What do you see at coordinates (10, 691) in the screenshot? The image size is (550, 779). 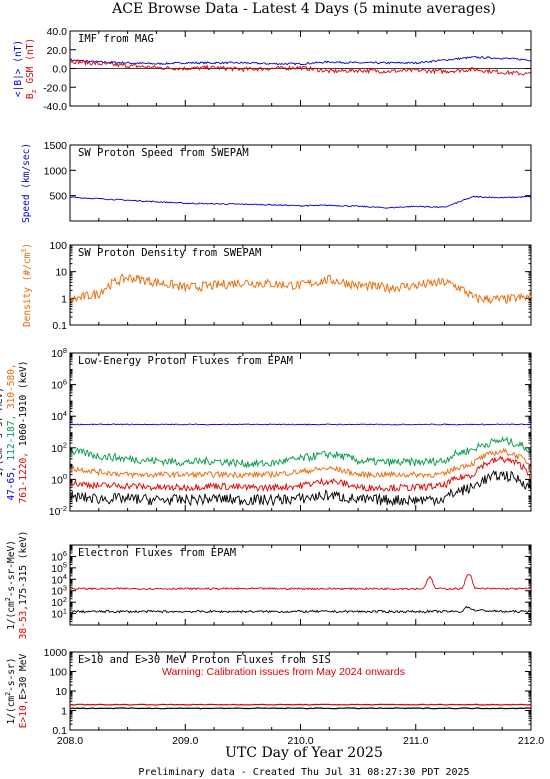 I see `y-label-part: 1/(cm2-s-sr)` at bounding box center [10, 691].